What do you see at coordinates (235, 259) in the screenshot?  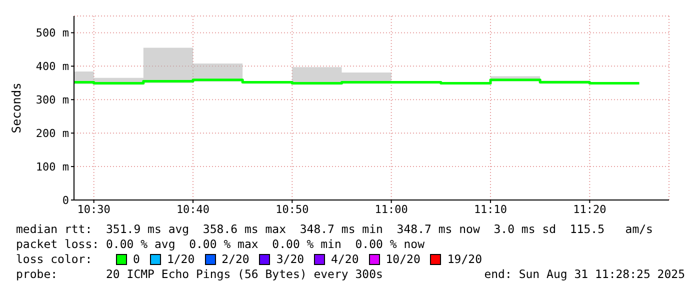 I see `legend-label: 2/20` at bounding box center [235, 259].